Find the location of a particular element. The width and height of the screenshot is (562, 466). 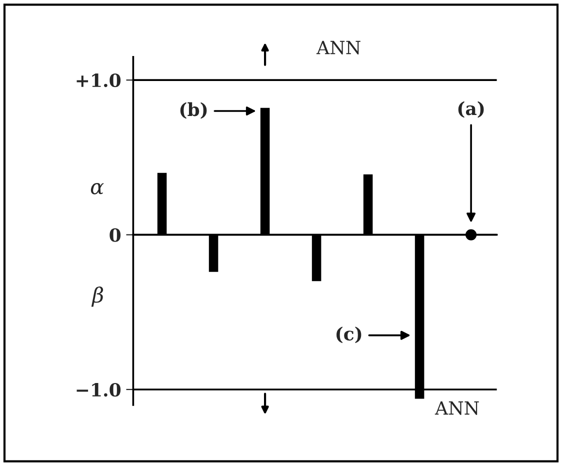

text: α is located at coordinates (97, 188).